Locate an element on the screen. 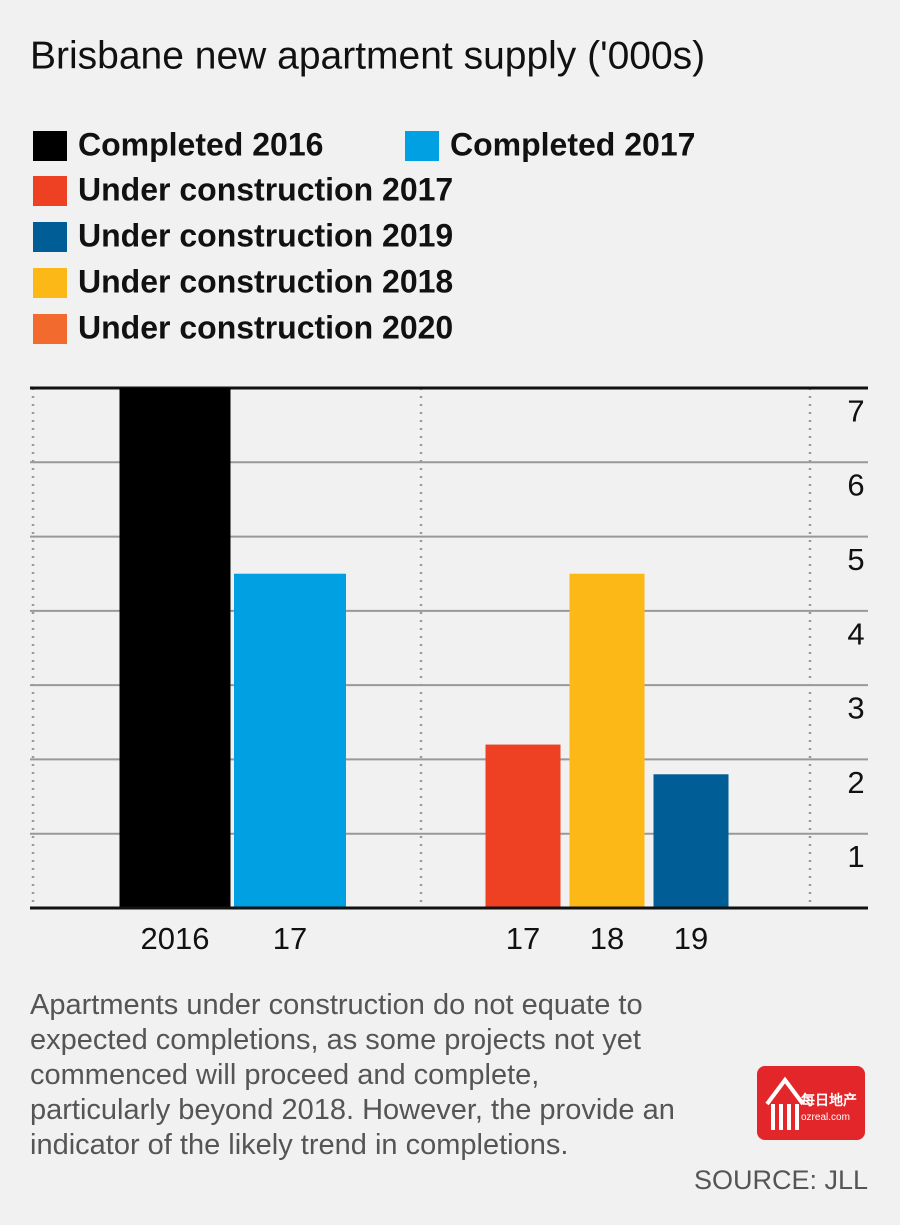  y-tick-label: 6 is located at coordinates (855, 485).